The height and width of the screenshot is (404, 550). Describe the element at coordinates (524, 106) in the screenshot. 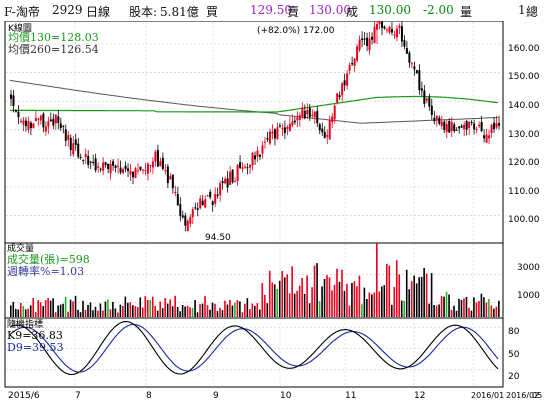

I see `price-tick-140: 140.00` at that location.